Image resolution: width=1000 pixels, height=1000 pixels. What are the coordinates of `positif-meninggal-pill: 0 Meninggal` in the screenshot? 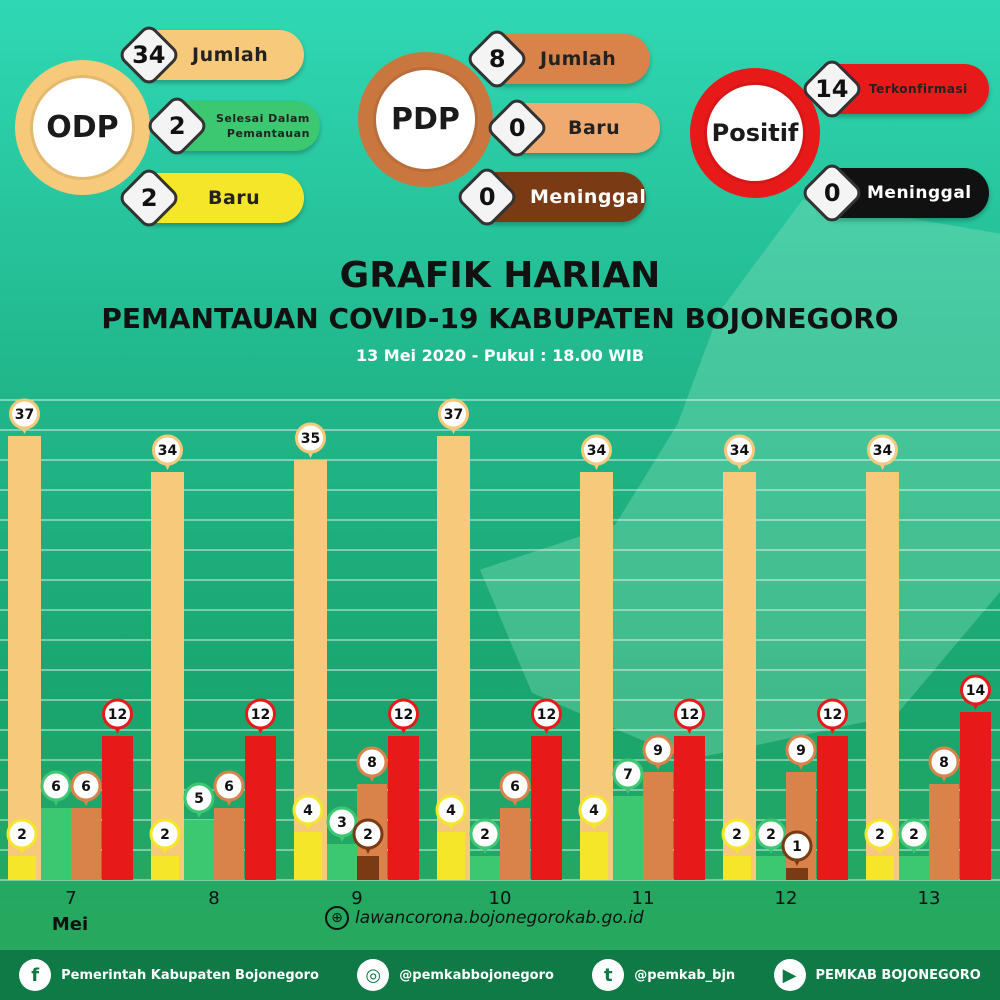 It's located at (894, 193).